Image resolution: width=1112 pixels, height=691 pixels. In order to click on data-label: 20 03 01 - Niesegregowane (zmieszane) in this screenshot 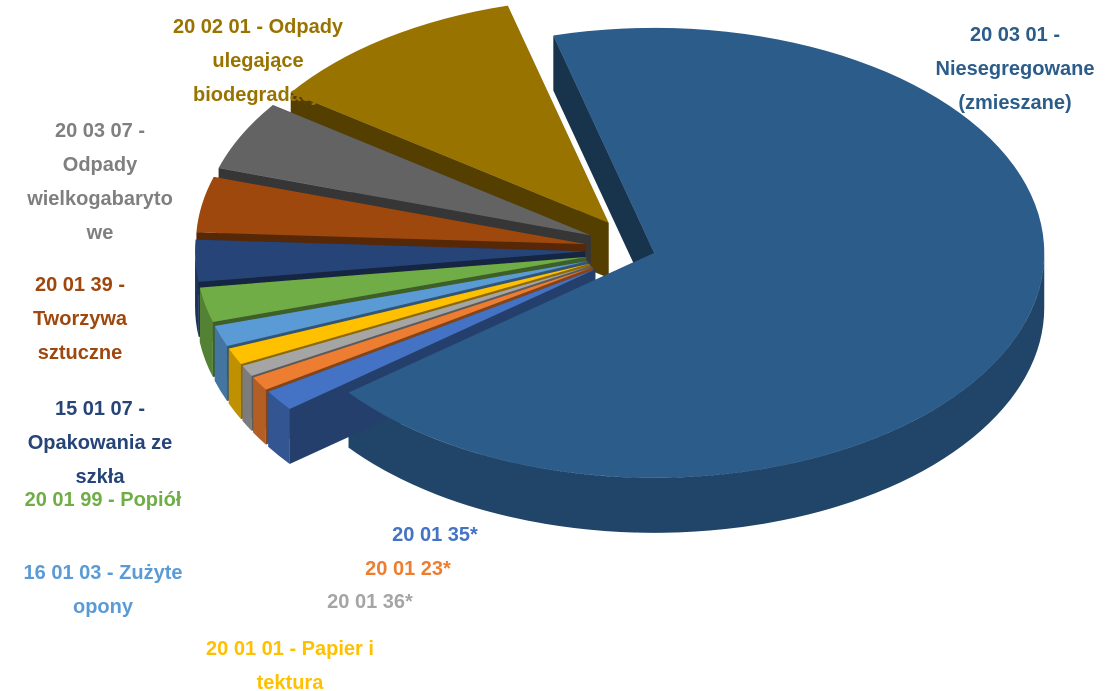, I will do `click(1015, 69)`.